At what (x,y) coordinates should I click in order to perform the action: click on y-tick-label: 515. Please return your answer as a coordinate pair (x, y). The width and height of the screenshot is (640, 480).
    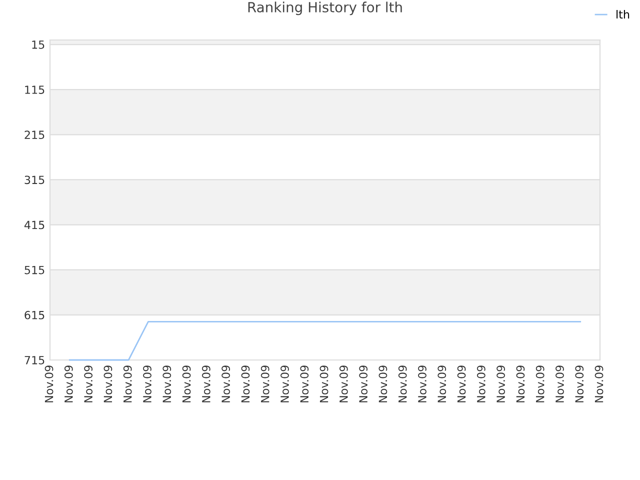
    Looking at the image, I should click on (34, 270).